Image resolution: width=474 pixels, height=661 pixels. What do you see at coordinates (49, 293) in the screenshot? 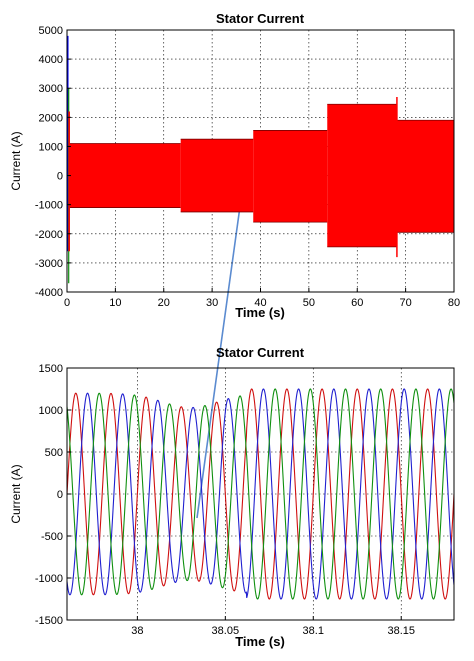
I see `top-y-tick-label: -4000` at bounding box center [49, 293].